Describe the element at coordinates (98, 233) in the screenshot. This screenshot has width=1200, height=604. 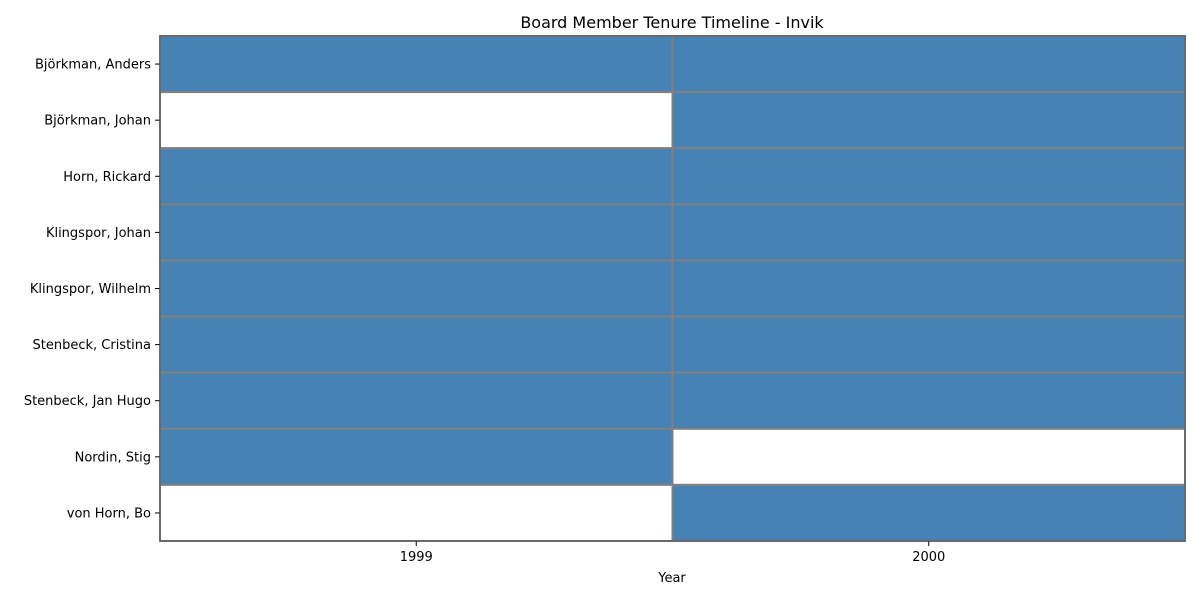
I see `y-tick-label: Klingspor, Johan` at that location.